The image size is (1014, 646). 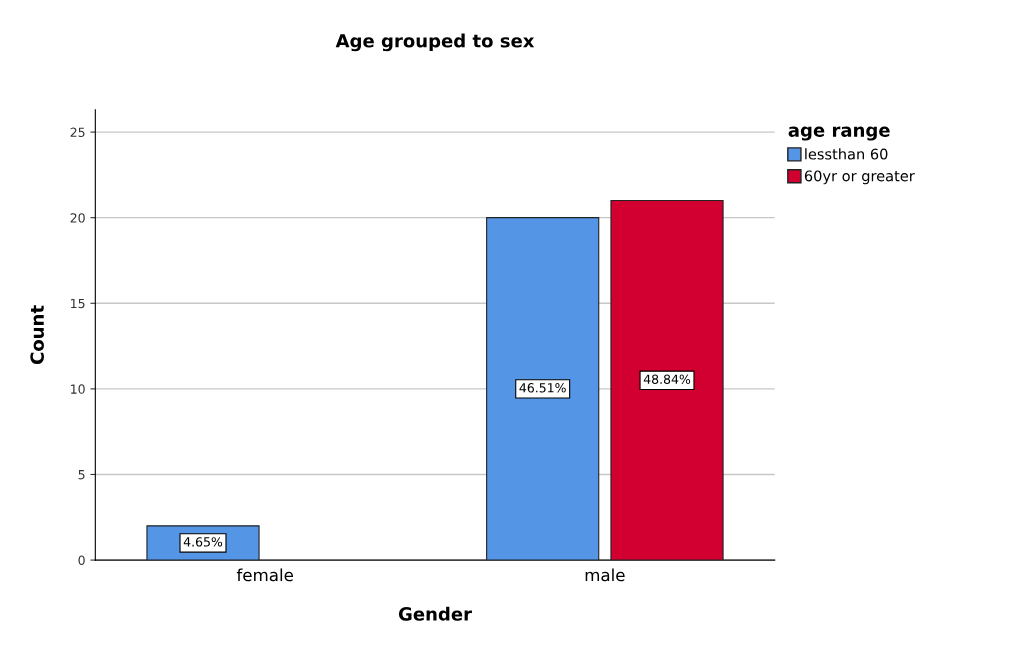 I want to click on legend-title: age range, so click(x=839, y=133).